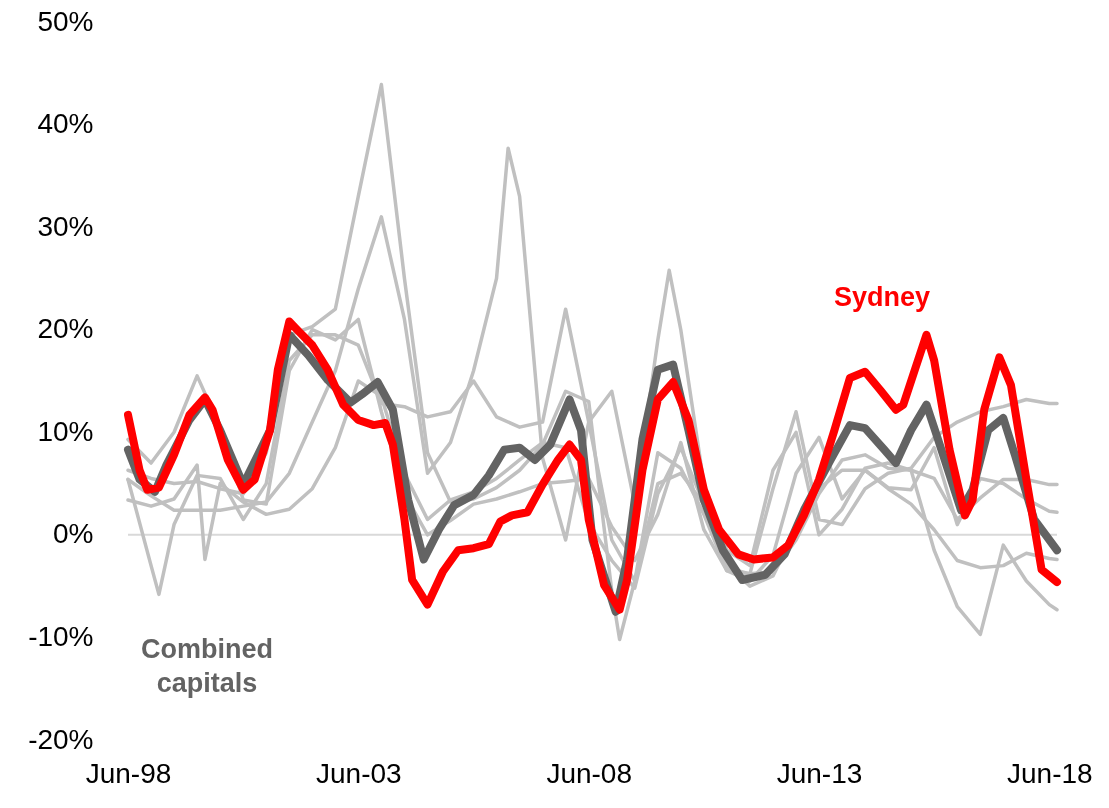 This screenshot has width=1109, height=808. Describe the element at coordinates (1049, 773) in the screenshot. I see `x-tick-label: Jun-18` at that location.